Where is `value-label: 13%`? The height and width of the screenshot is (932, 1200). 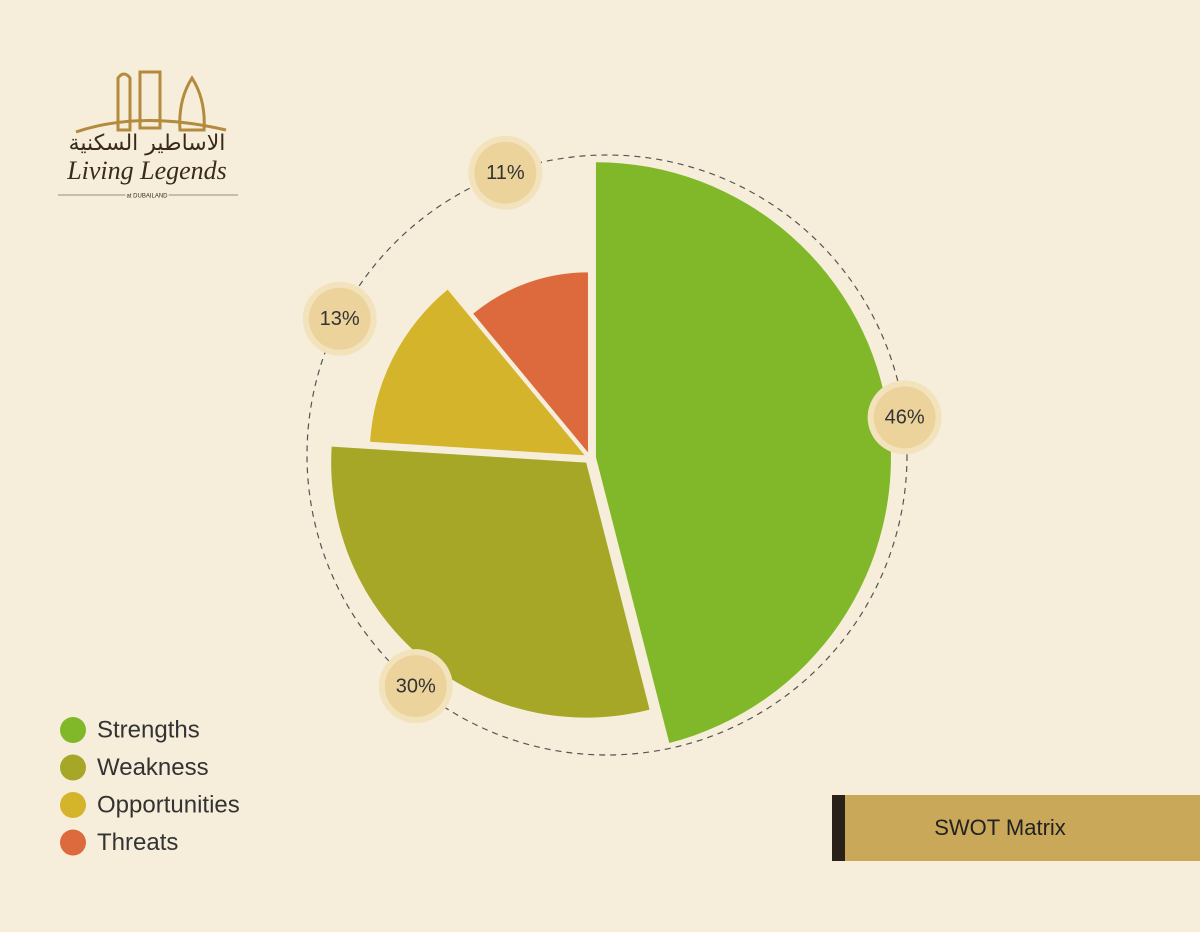 value-label: 13% is located at coordinates (340, 319).